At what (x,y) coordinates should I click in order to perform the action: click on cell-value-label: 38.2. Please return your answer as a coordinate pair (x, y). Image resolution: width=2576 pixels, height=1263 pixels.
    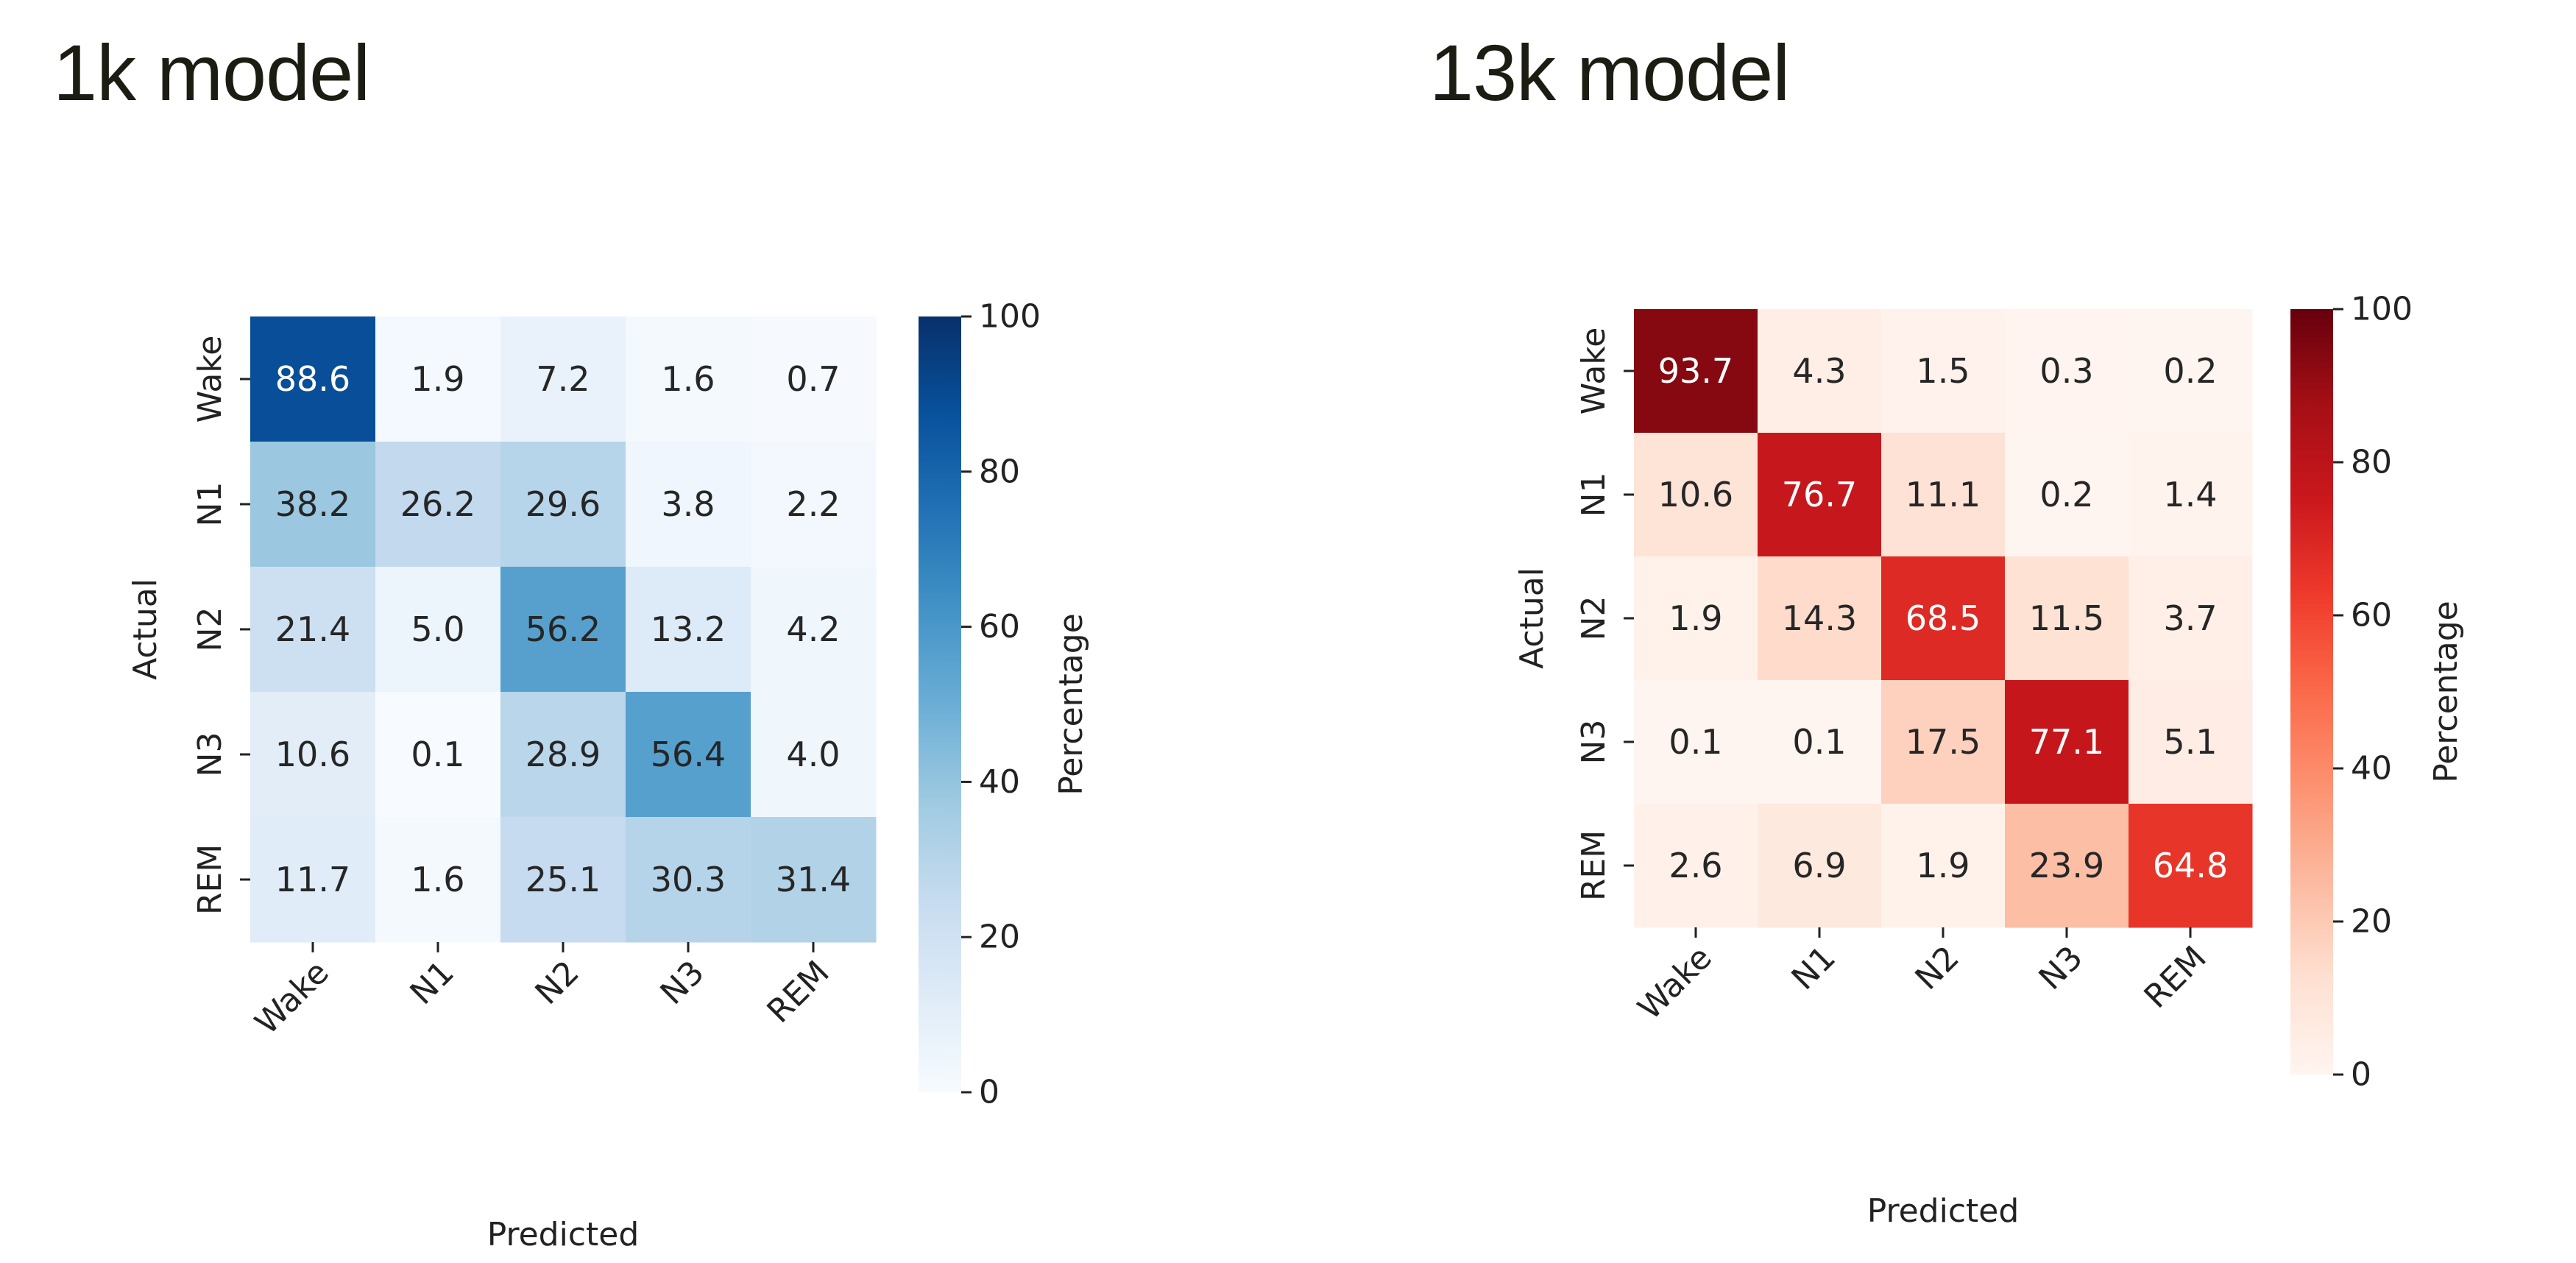
    Looking at the image, I should click on (312, 504).